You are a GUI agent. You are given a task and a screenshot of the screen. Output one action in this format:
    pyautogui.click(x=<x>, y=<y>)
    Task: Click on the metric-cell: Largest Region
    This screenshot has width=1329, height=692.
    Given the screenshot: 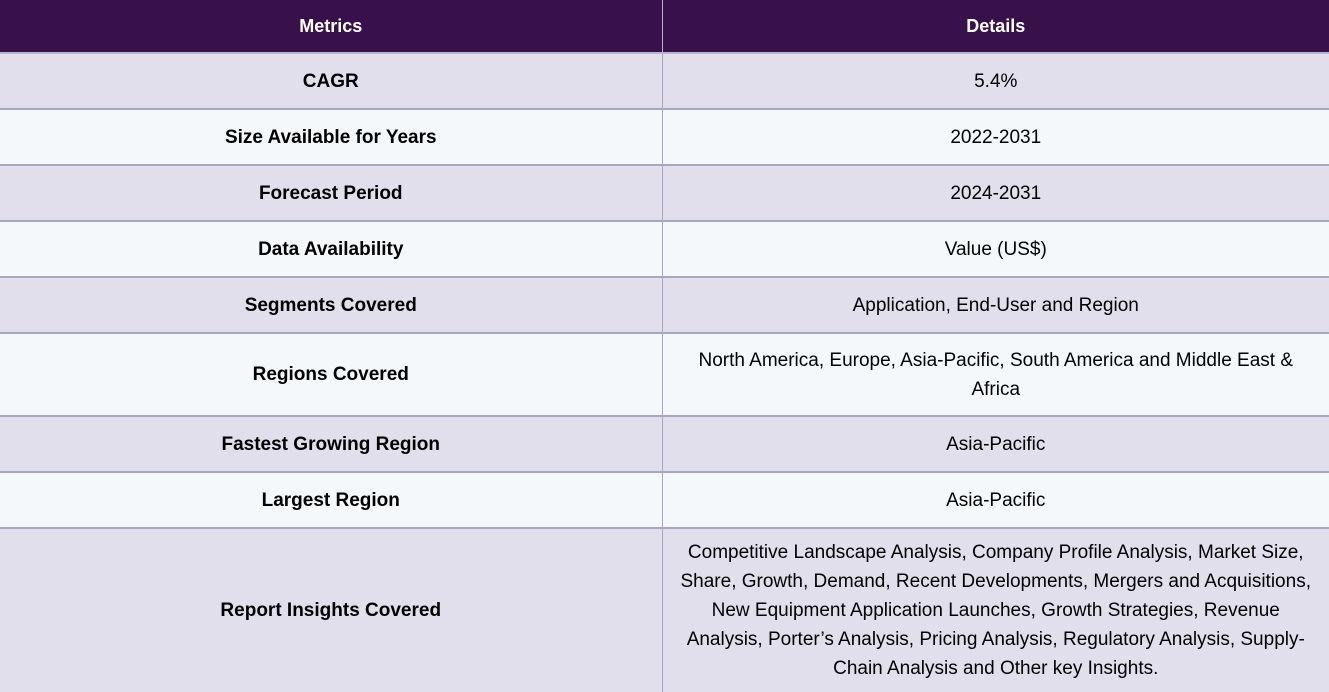 What is the action you would take?
    pyautogui.click(x=331, y=500)
    